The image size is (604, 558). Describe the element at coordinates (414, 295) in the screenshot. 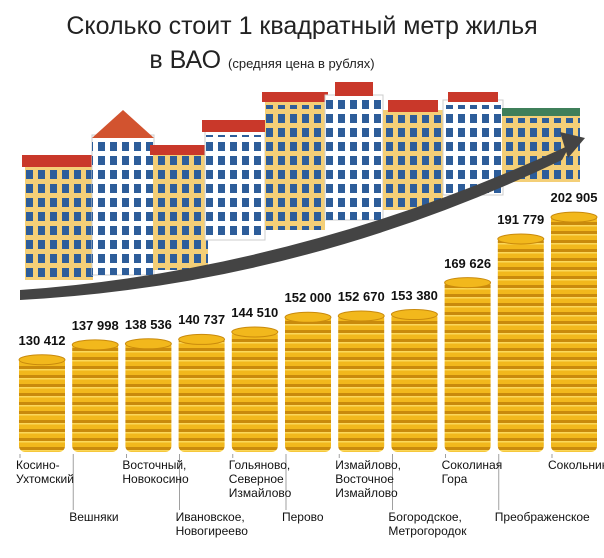

I see `value-label: 153 380` at that location.